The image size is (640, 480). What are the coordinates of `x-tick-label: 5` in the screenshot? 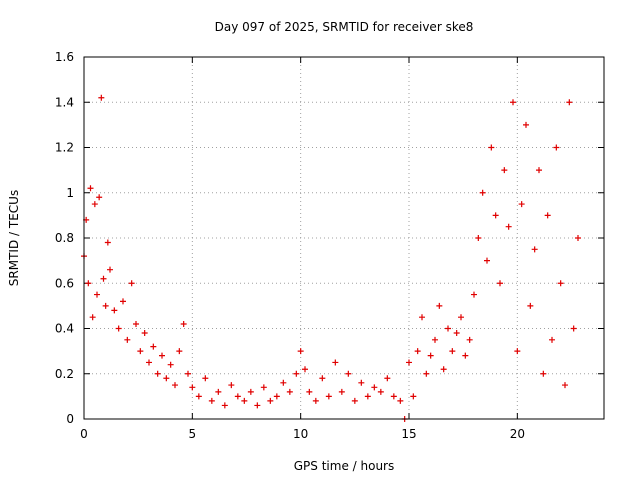 It's located at (193, 434).